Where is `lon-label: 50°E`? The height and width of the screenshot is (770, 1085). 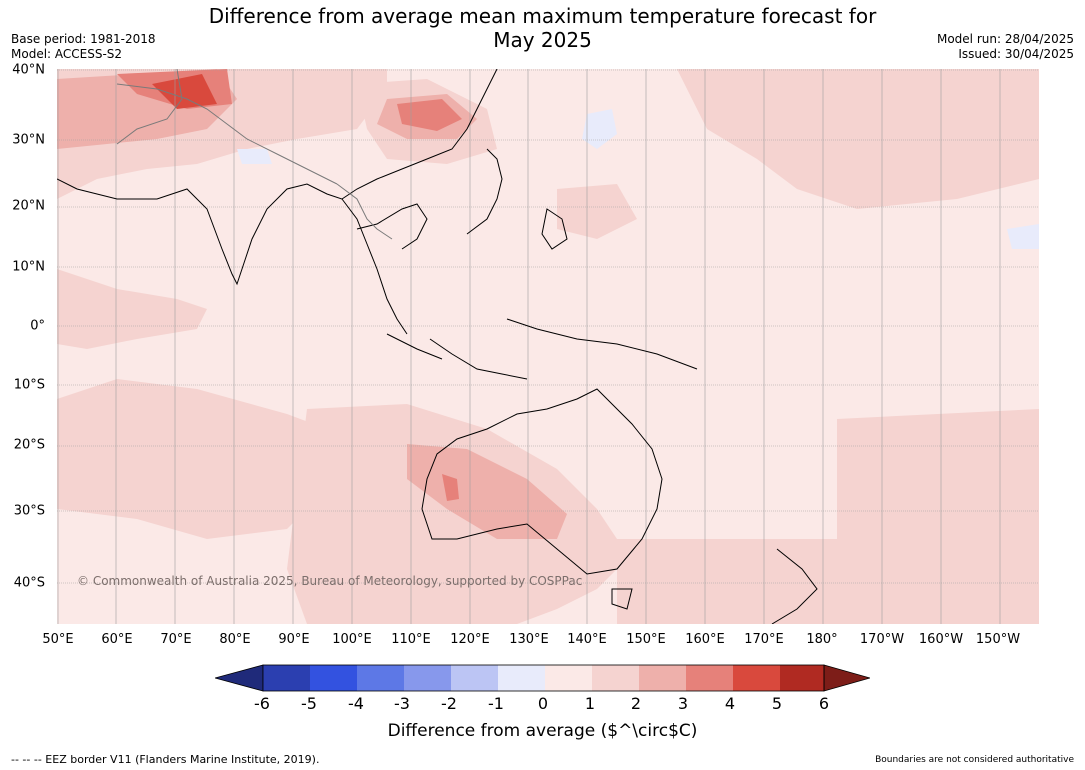
lon-label: 50°E is located at coordinates (58, 639).